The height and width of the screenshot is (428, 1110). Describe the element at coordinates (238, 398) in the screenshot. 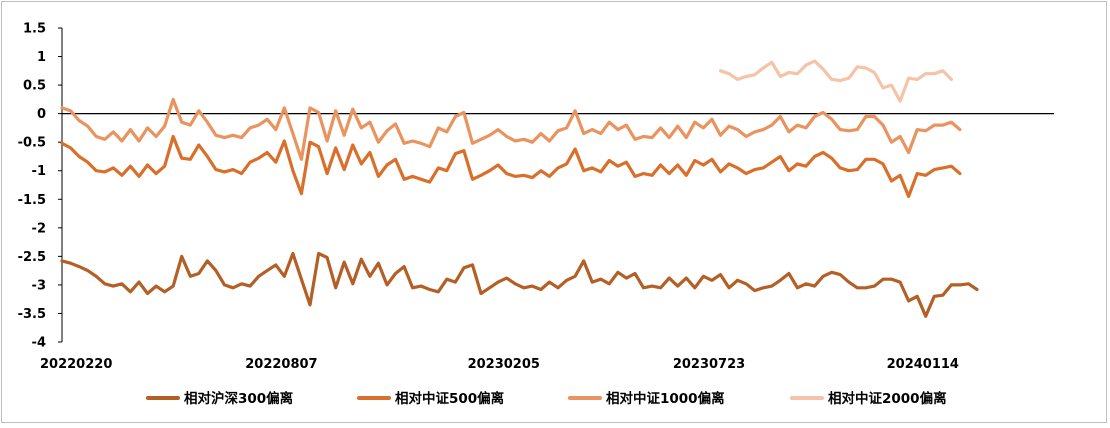

I see `legend-label: 相对沪深300偏离` at that location.